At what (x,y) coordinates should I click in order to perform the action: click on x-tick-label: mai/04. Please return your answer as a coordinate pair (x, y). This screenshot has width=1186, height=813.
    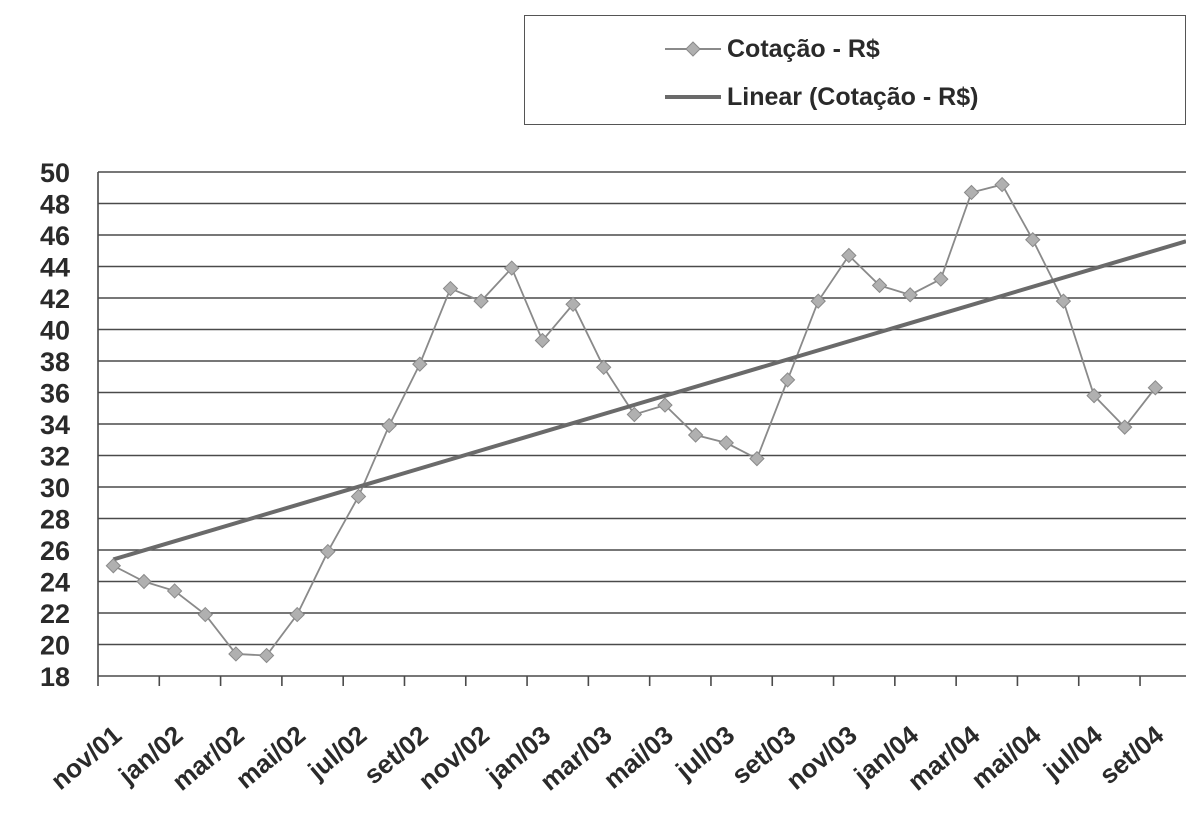
    Looking at the image, I should click on (1006, 756).